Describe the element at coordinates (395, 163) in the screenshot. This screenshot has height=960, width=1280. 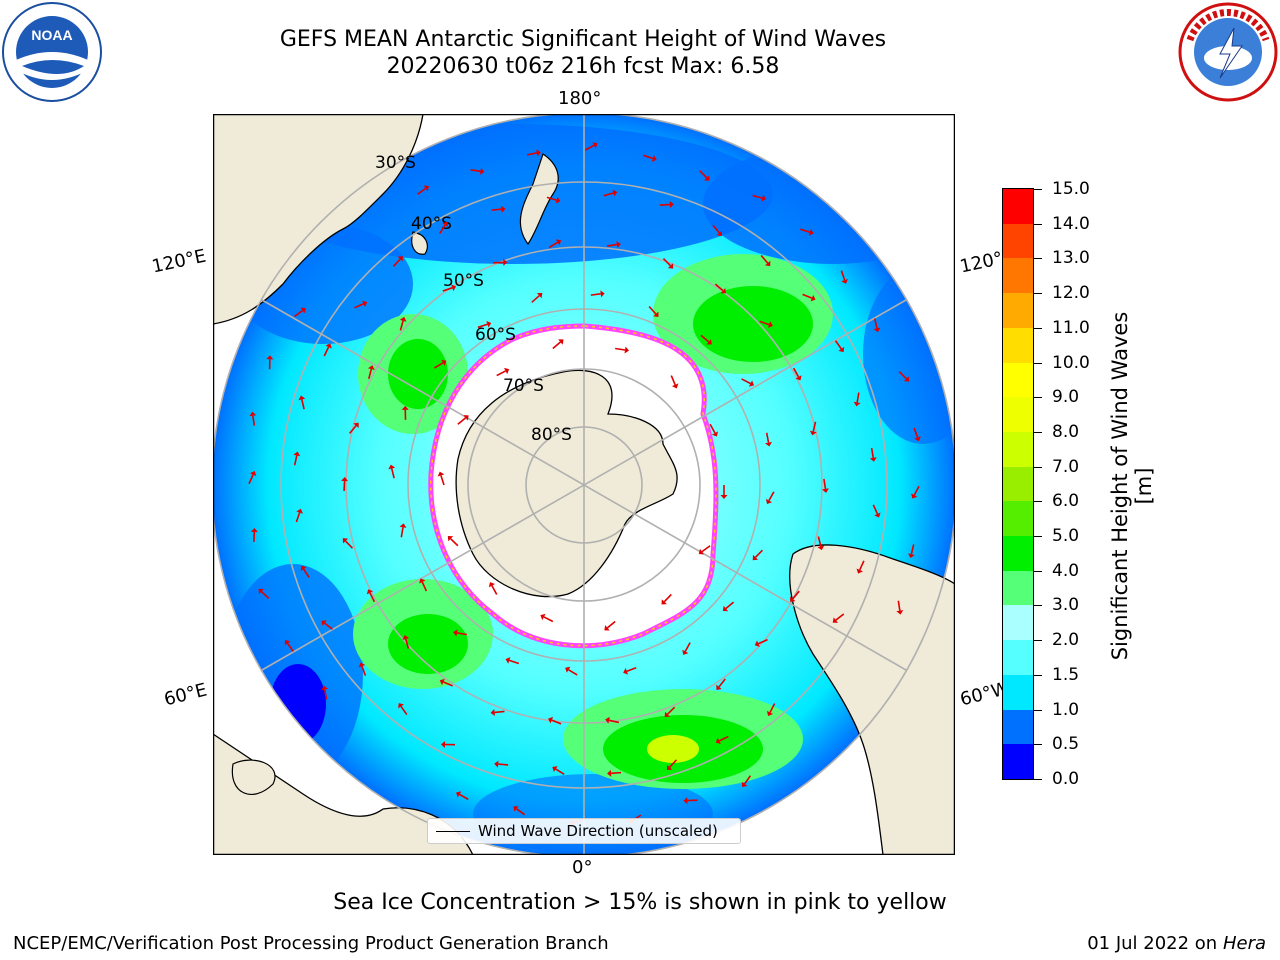
I see `lat-label-30s: 30°S` at that location.